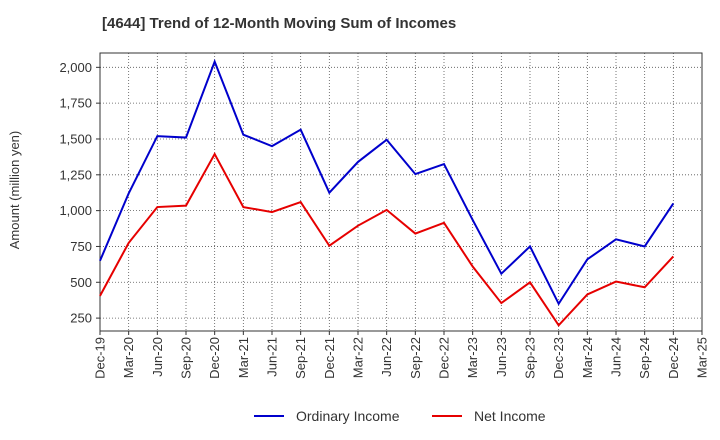  I want to click on y-tick-label: 500, so click(81, 282).